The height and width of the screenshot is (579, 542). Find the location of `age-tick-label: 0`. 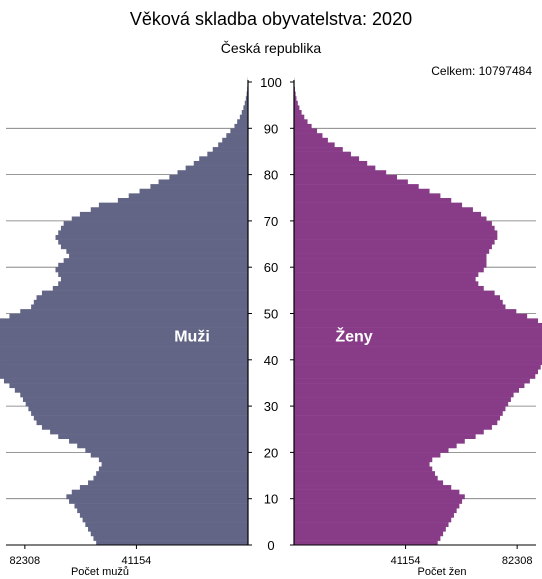

age-tick-label: 0 is located at coordinates (270, 545).